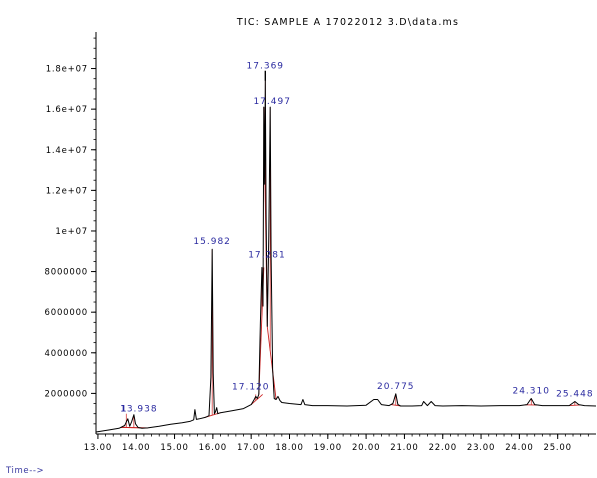 The height and width of the screenshot is (478, 597). Describe the element at coordinates (267, 256) in the screenshot. I see `peak-label: 17.281` at that location.